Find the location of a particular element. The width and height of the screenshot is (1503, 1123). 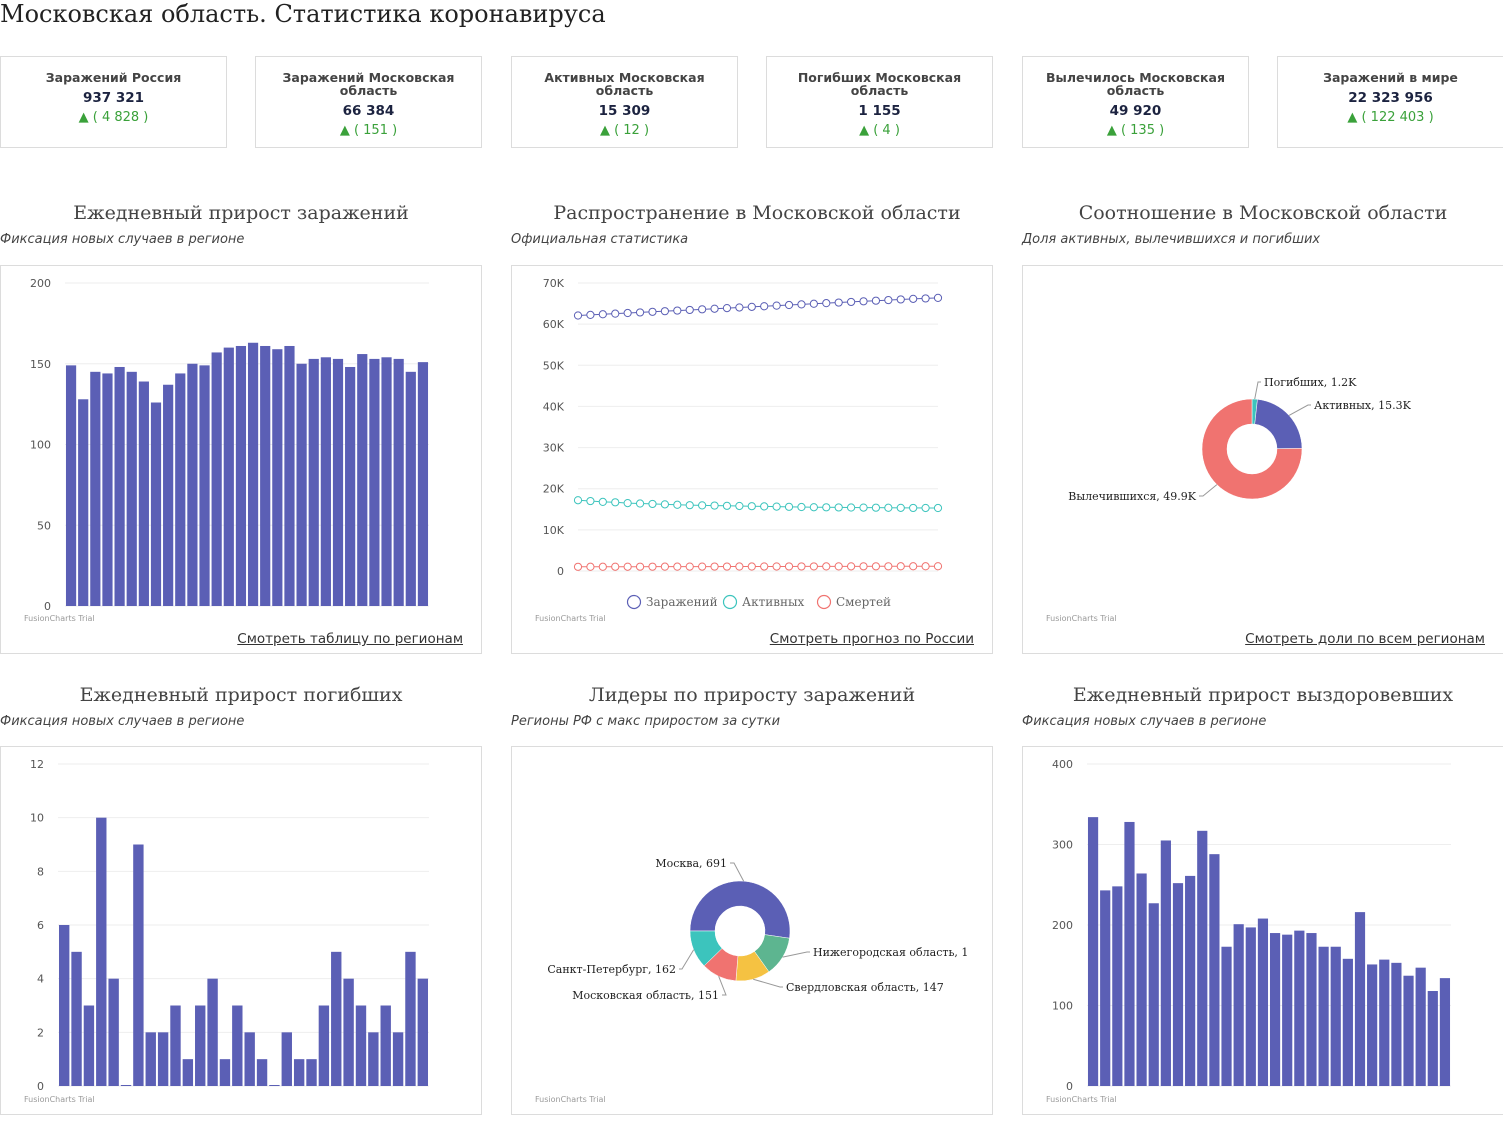

slice-label: Погибших, 1.2K is located at coordinates (1310, 382).